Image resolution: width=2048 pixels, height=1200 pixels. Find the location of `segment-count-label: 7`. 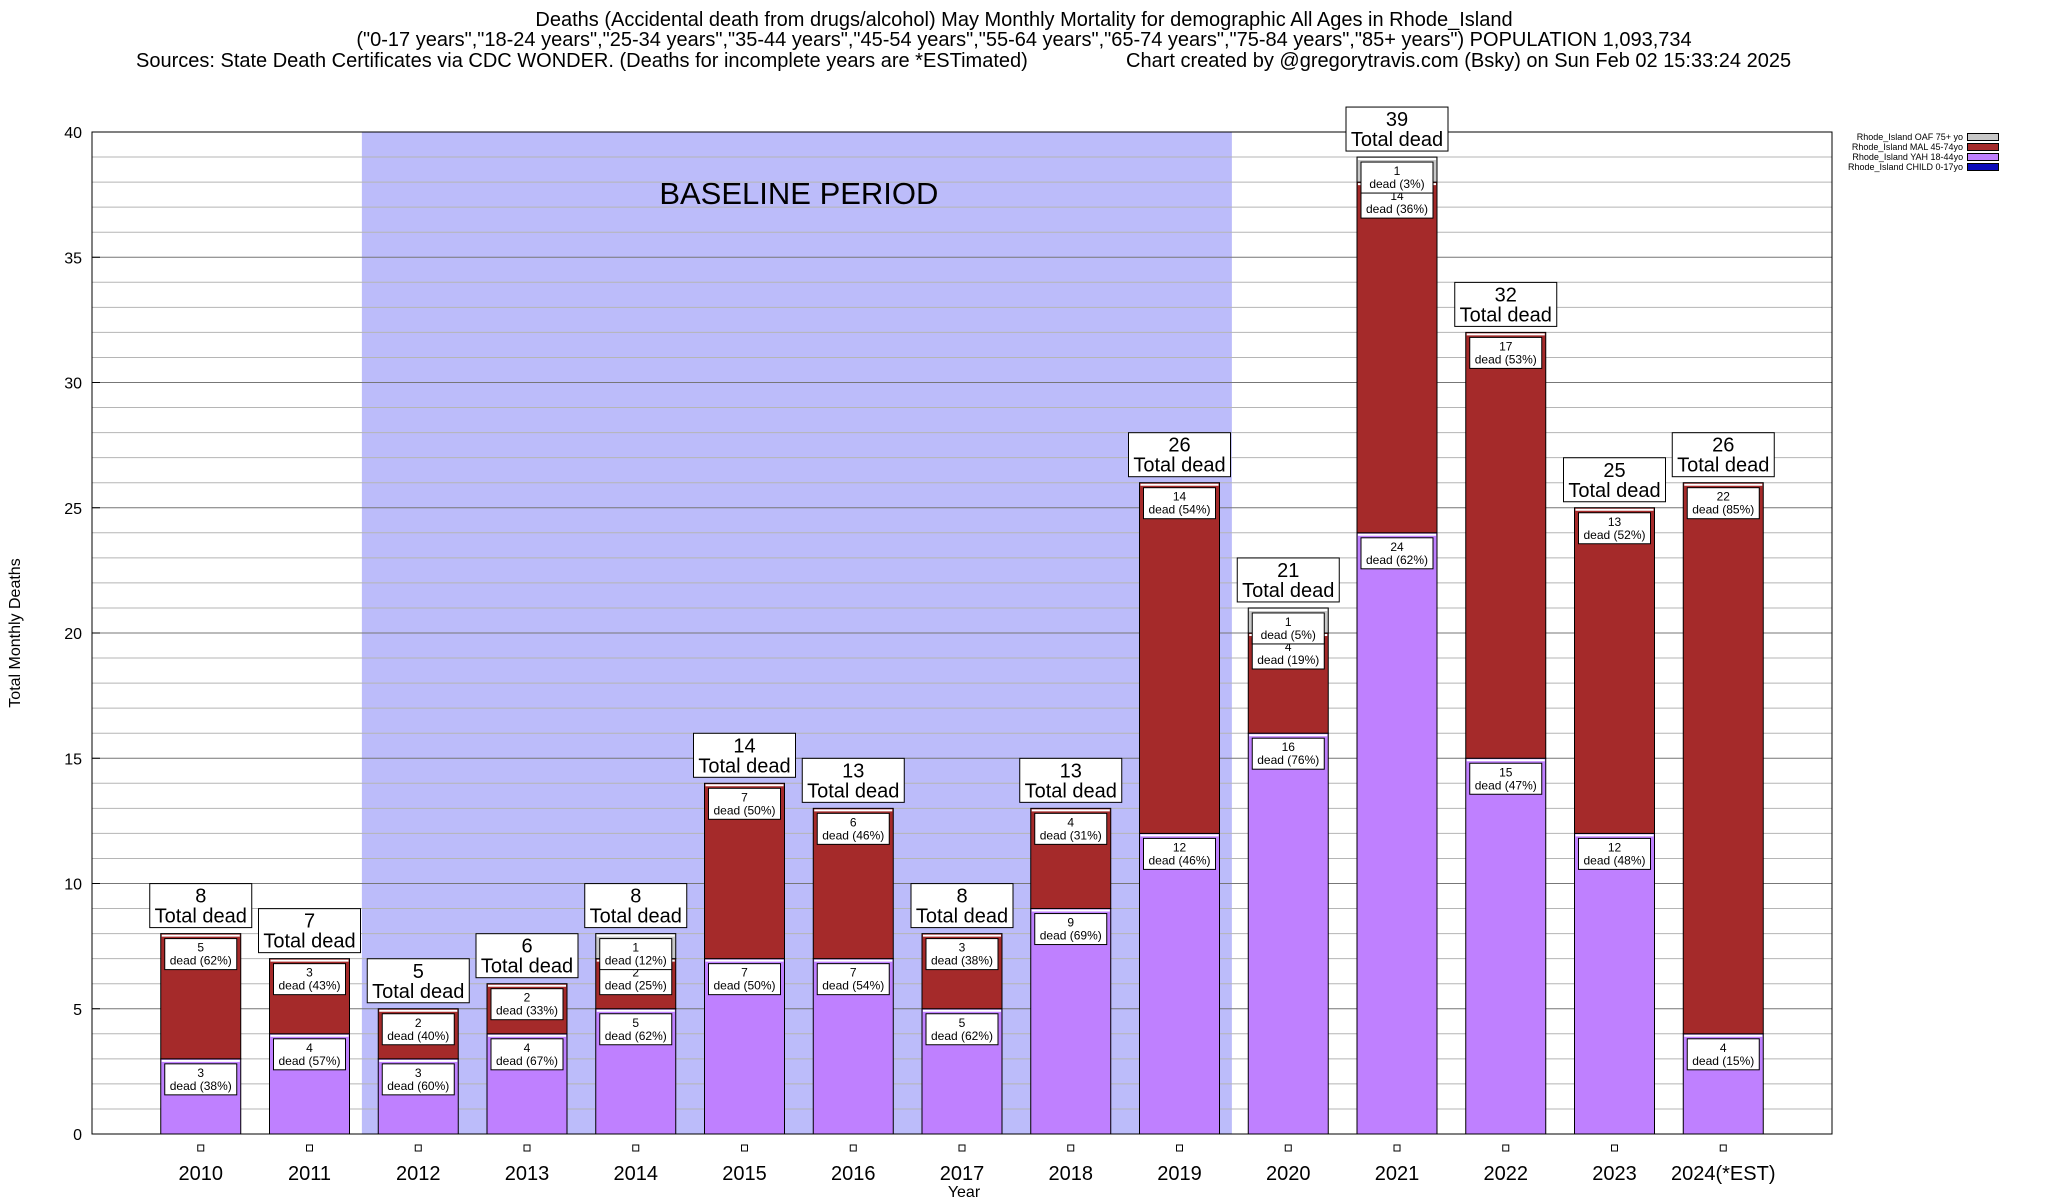

segment-count-label: 7 is located at coordinates (853, 973).